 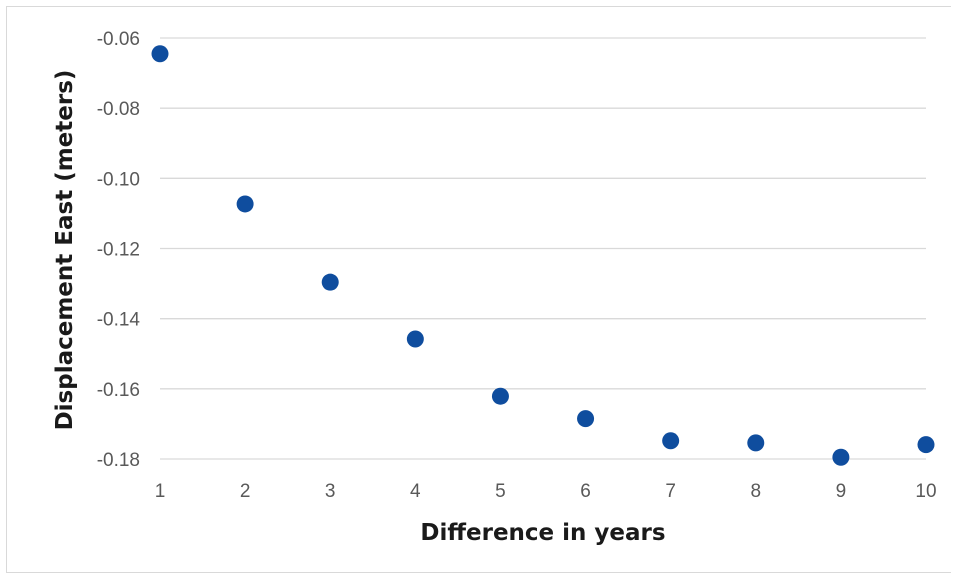 What do you see at coordinates (330, 491) in the screenshot?
I see `x-tick-label: 3` at bounding box center [330, 491].